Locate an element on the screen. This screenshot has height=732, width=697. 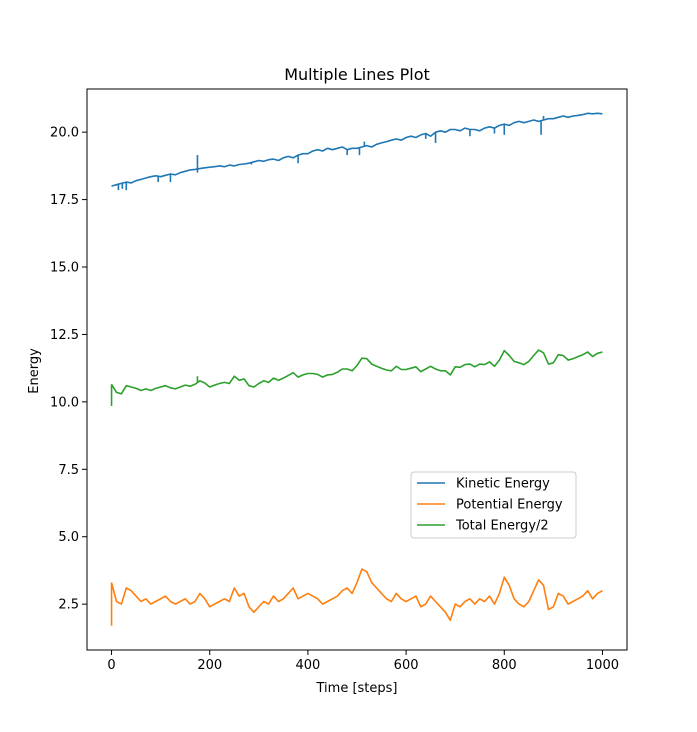
x-tick-label: 600 is located at coordinates (406, 665).